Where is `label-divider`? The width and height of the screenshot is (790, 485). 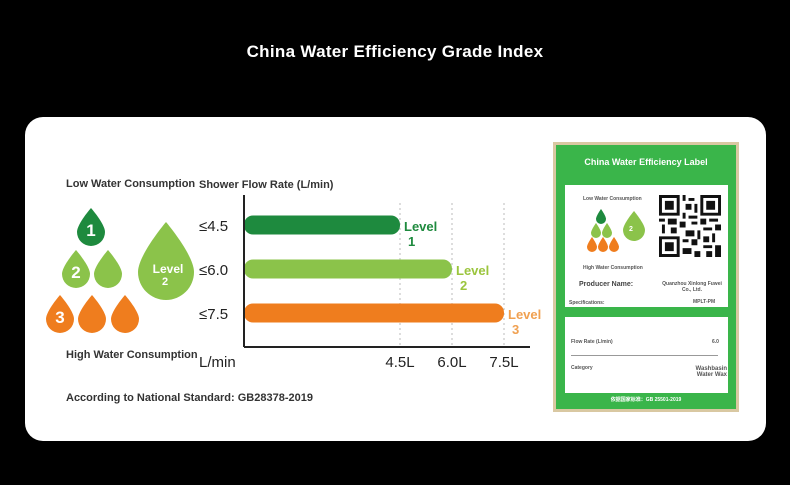 label-divider is located at coordinates (644, 355).